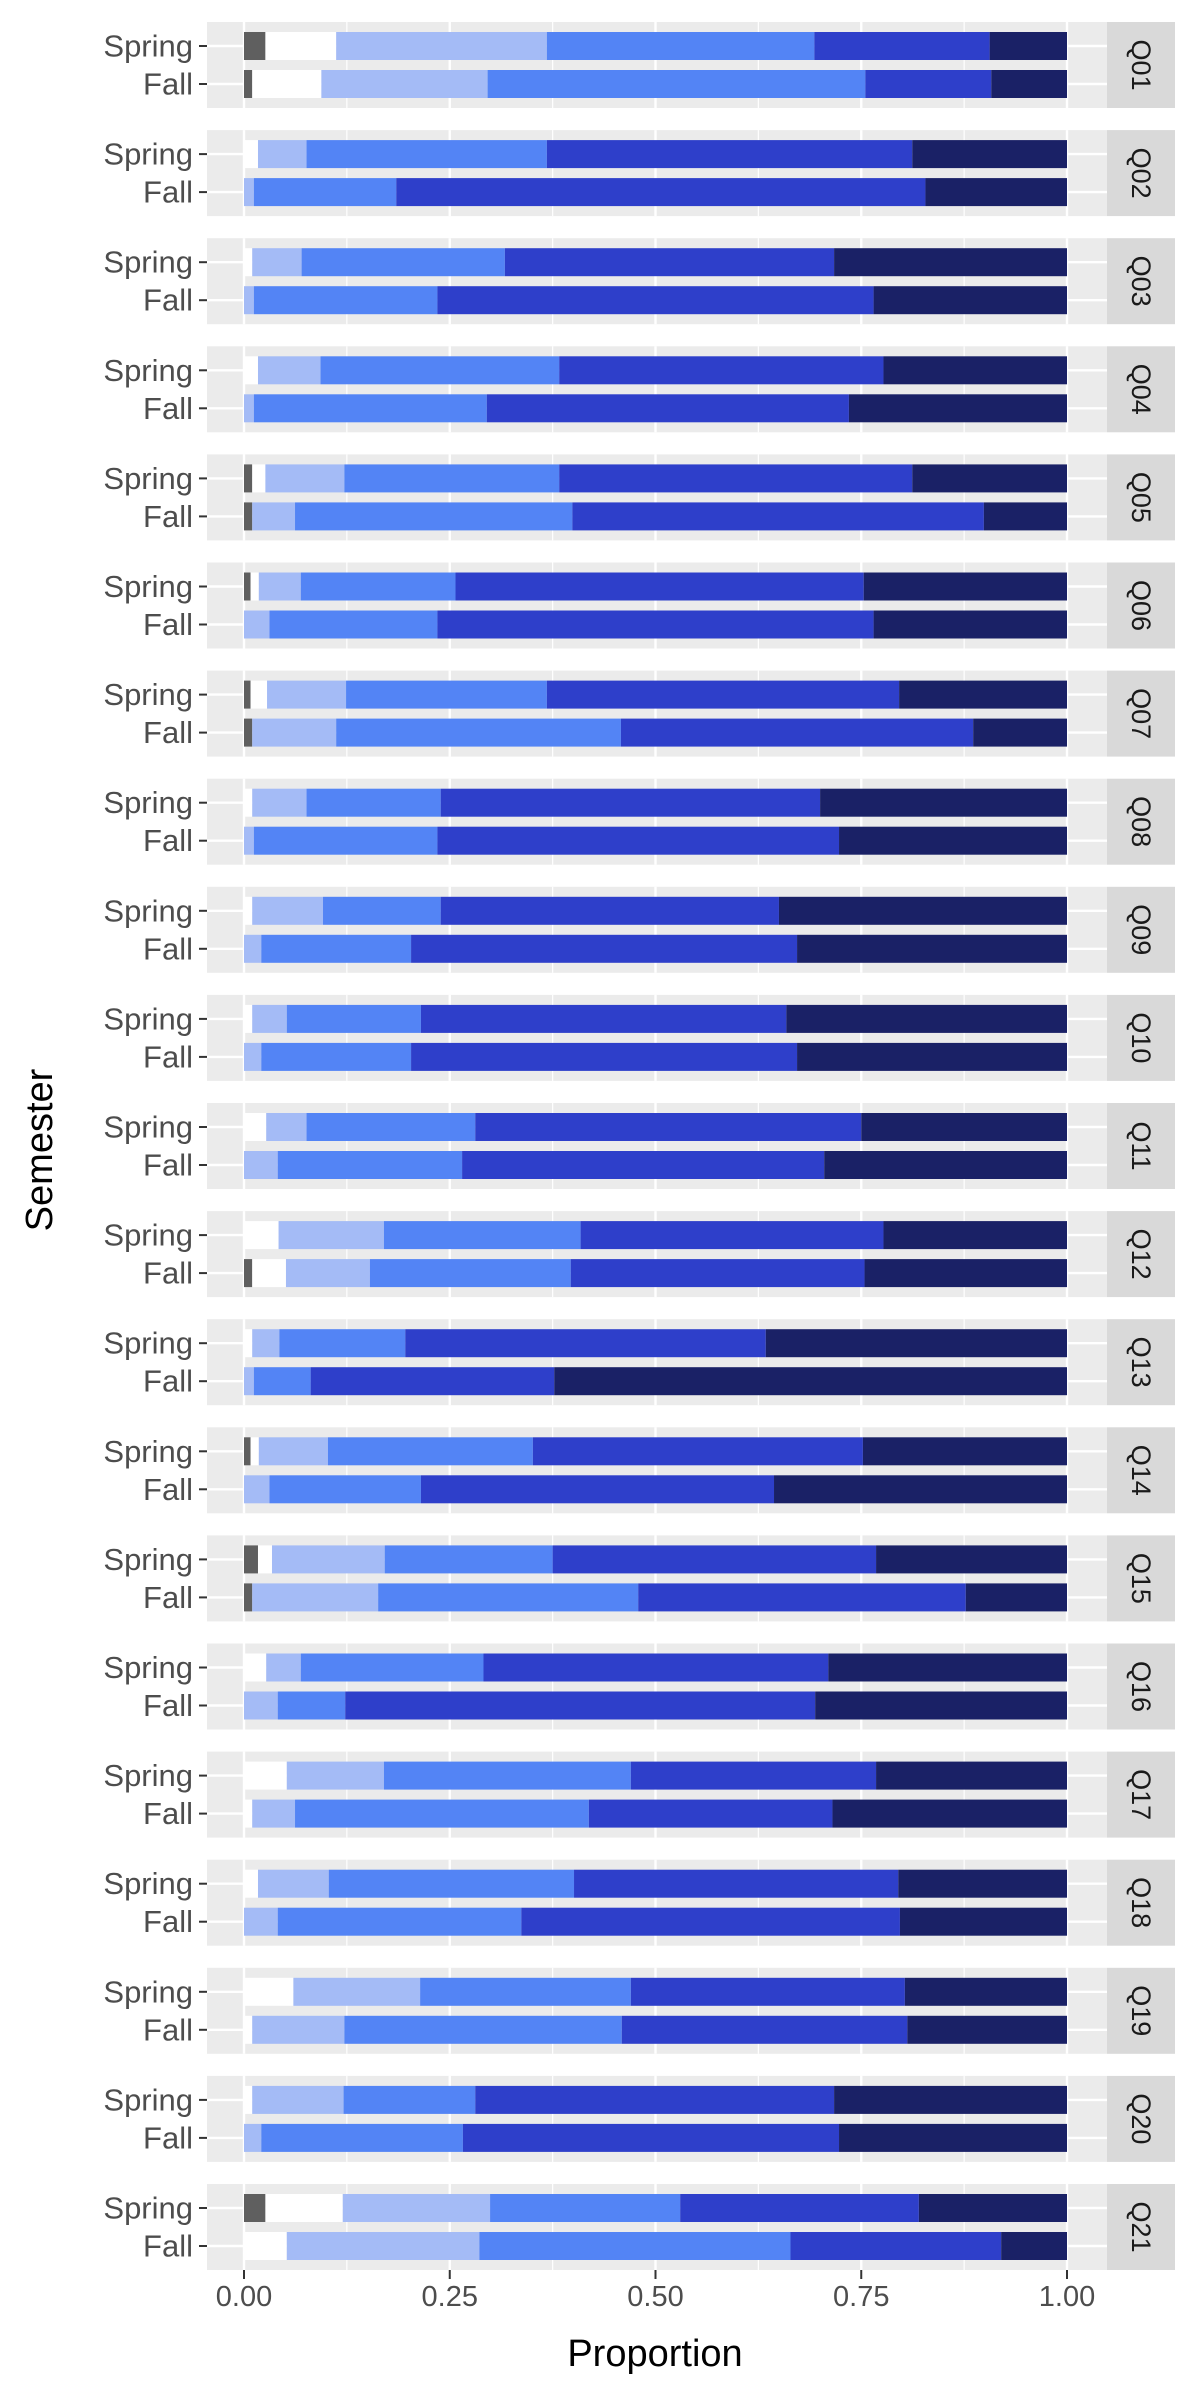 This screenshot has height=2405, width=1200. I want to click on x-axis: 0.00 0.25 0.50 0.75 1.00, so click(655, 2291).